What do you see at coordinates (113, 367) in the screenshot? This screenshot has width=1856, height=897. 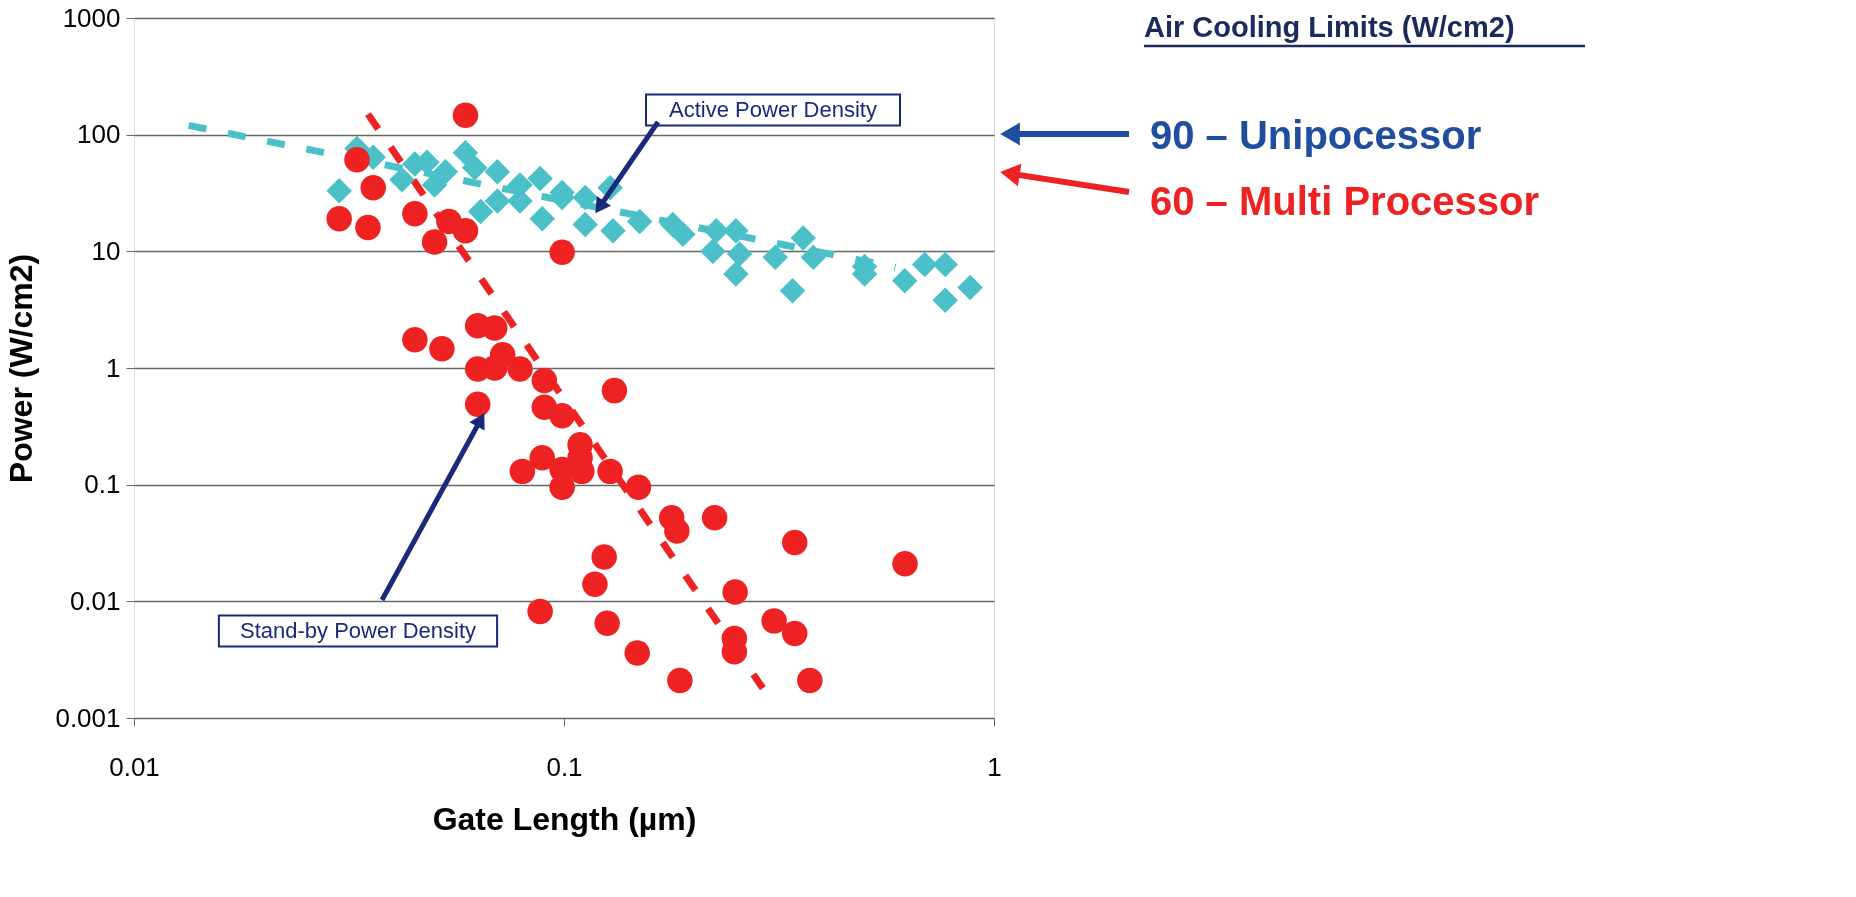 I see `y-tick-label: 1` at bounding box center [113, 367].